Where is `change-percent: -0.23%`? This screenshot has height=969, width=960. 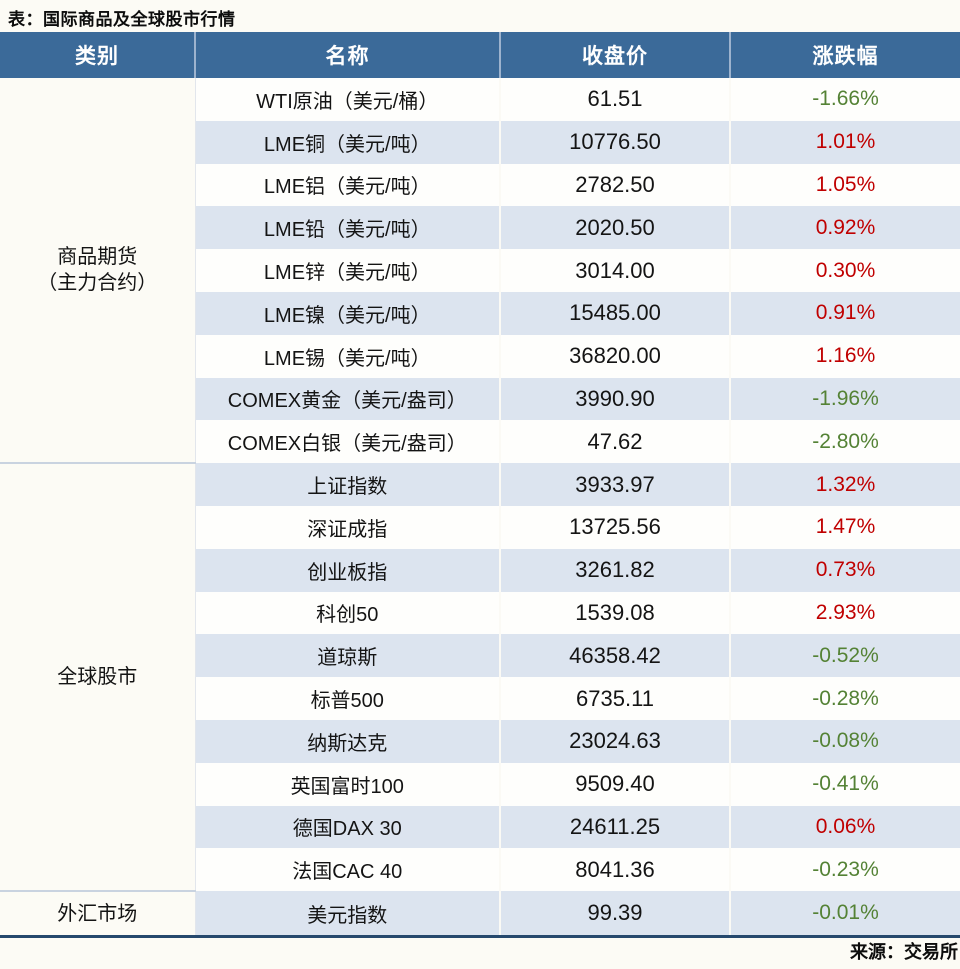
change-percent: -0.23% is located at coordinates (844, 870).